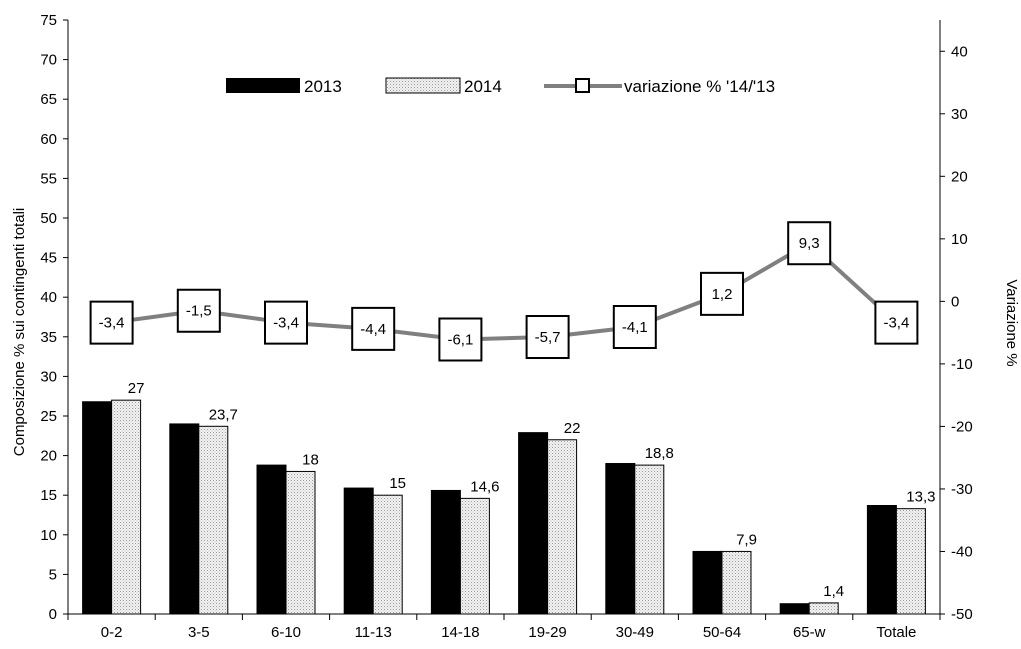  I want to click on variation-label: -4,4, so click(373, 329).